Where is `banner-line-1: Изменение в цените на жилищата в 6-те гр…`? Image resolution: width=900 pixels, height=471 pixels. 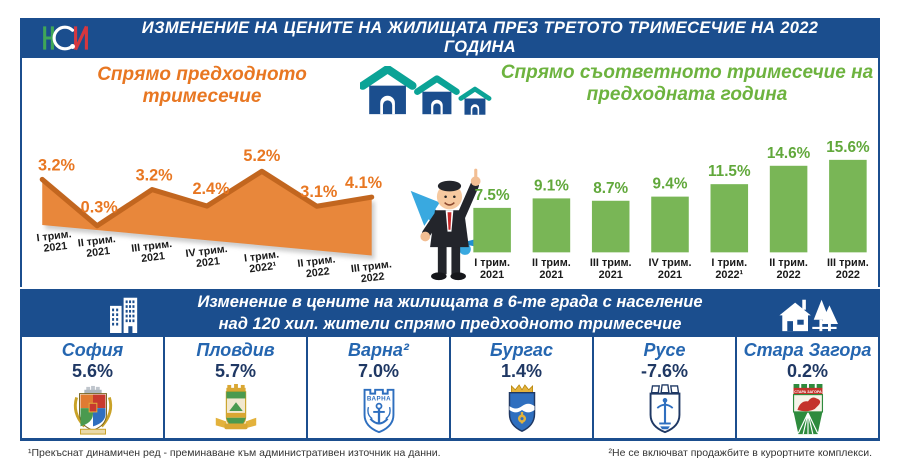
banner-line-1: Изменение в цените на жилищата в 6-те гр… is located at coordinates (450, 301).